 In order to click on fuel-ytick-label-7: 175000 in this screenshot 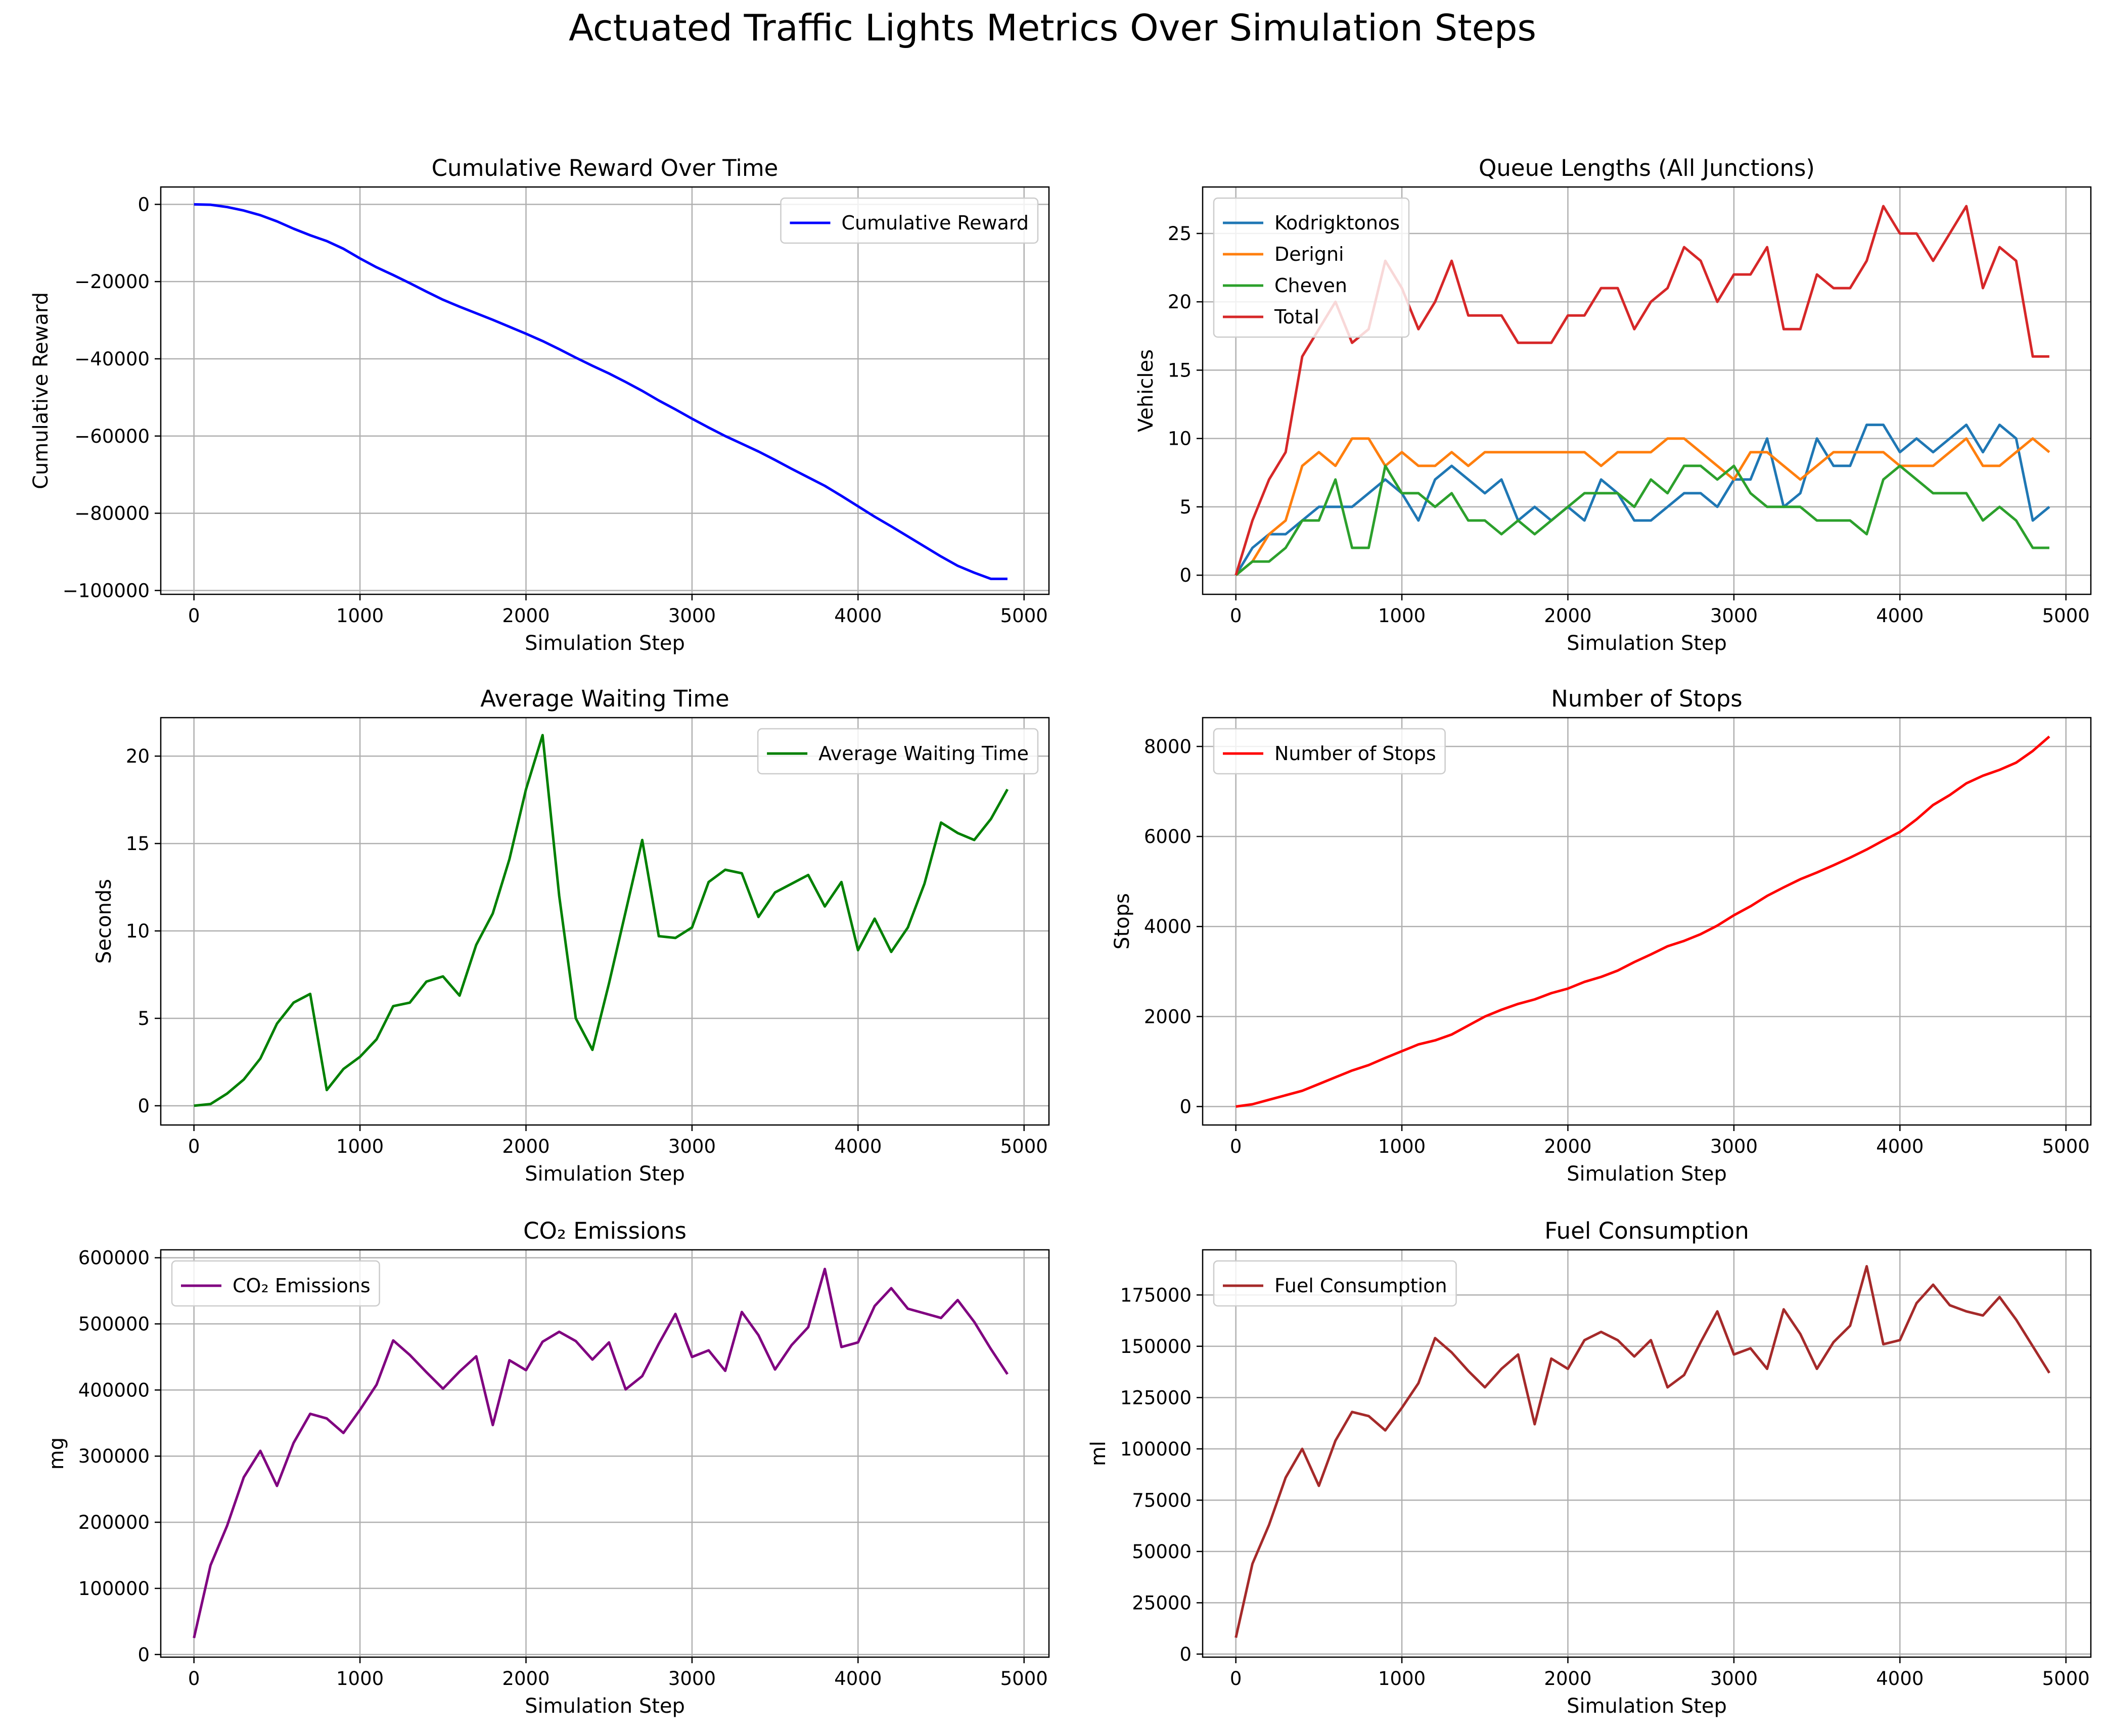, I will do `click(1156, 1295)`.